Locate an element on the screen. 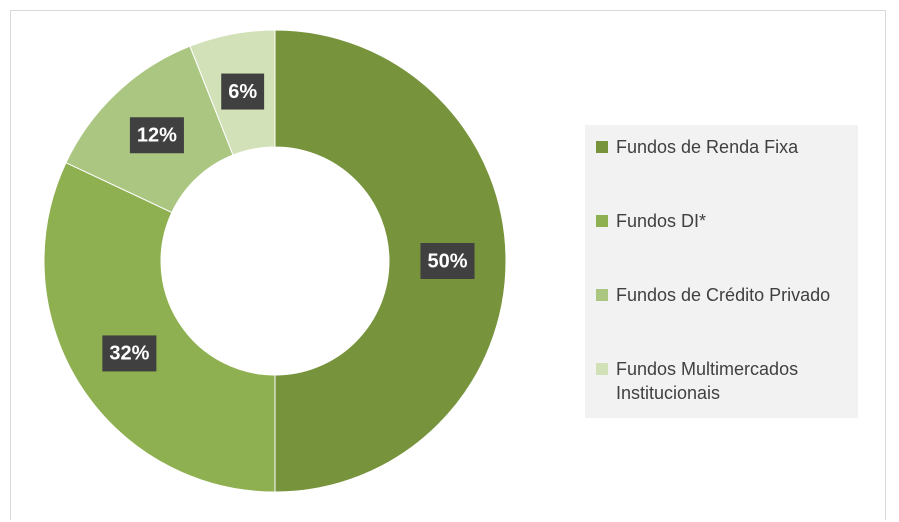 This screenshot has height=522, width=899. legend-item: Fundos DI* is located at coordinates (723, 246).